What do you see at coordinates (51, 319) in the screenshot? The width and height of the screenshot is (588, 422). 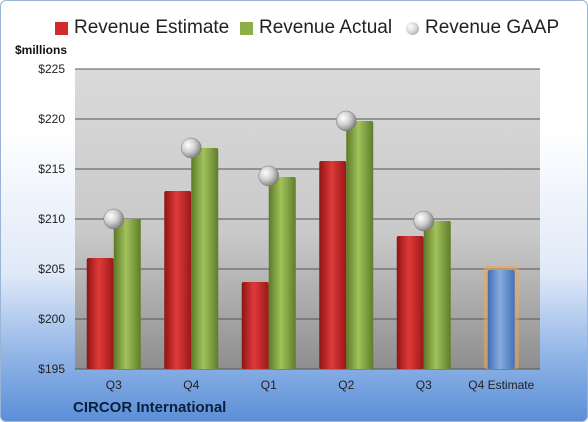 I see `y-tick-label: $200` at bounding box center [51, 319].